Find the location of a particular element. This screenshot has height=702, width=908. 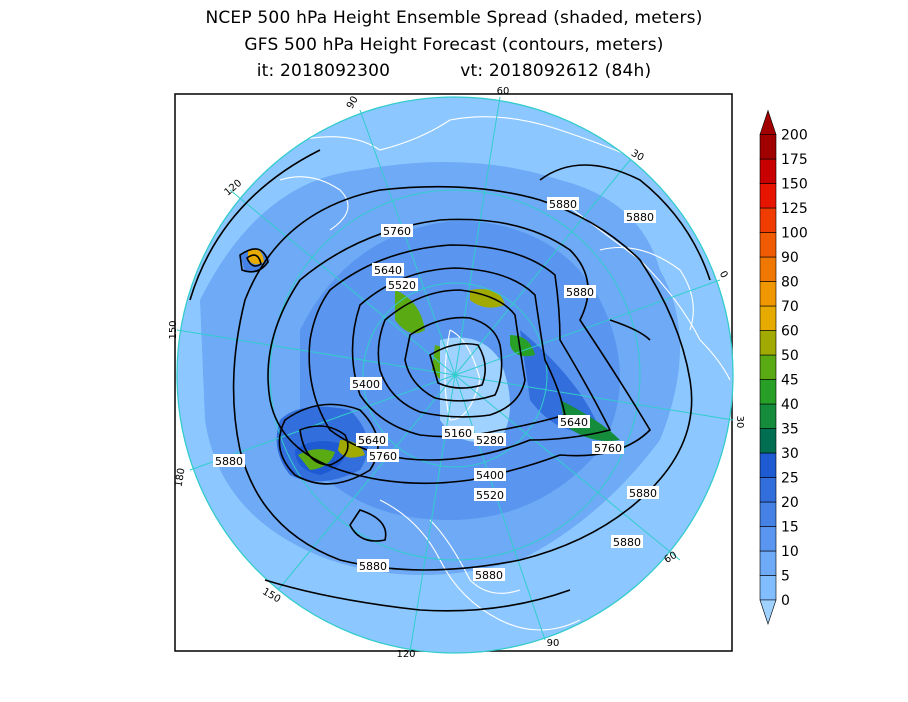

init-time: it: 2018092300 is located at coordinates (323, 71).